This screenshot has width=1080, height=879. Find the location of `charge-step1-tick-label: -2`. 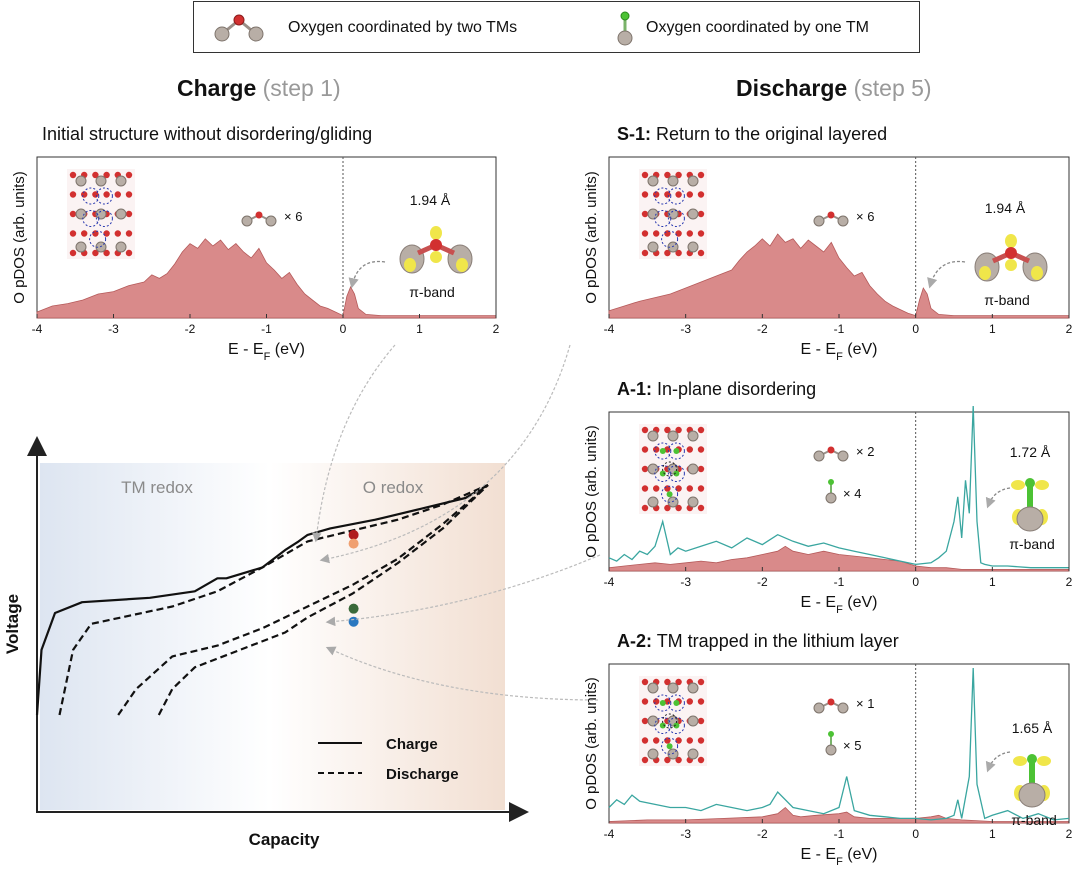

charge-step1-tick-label: -2 is located at coordinates (190, 329).